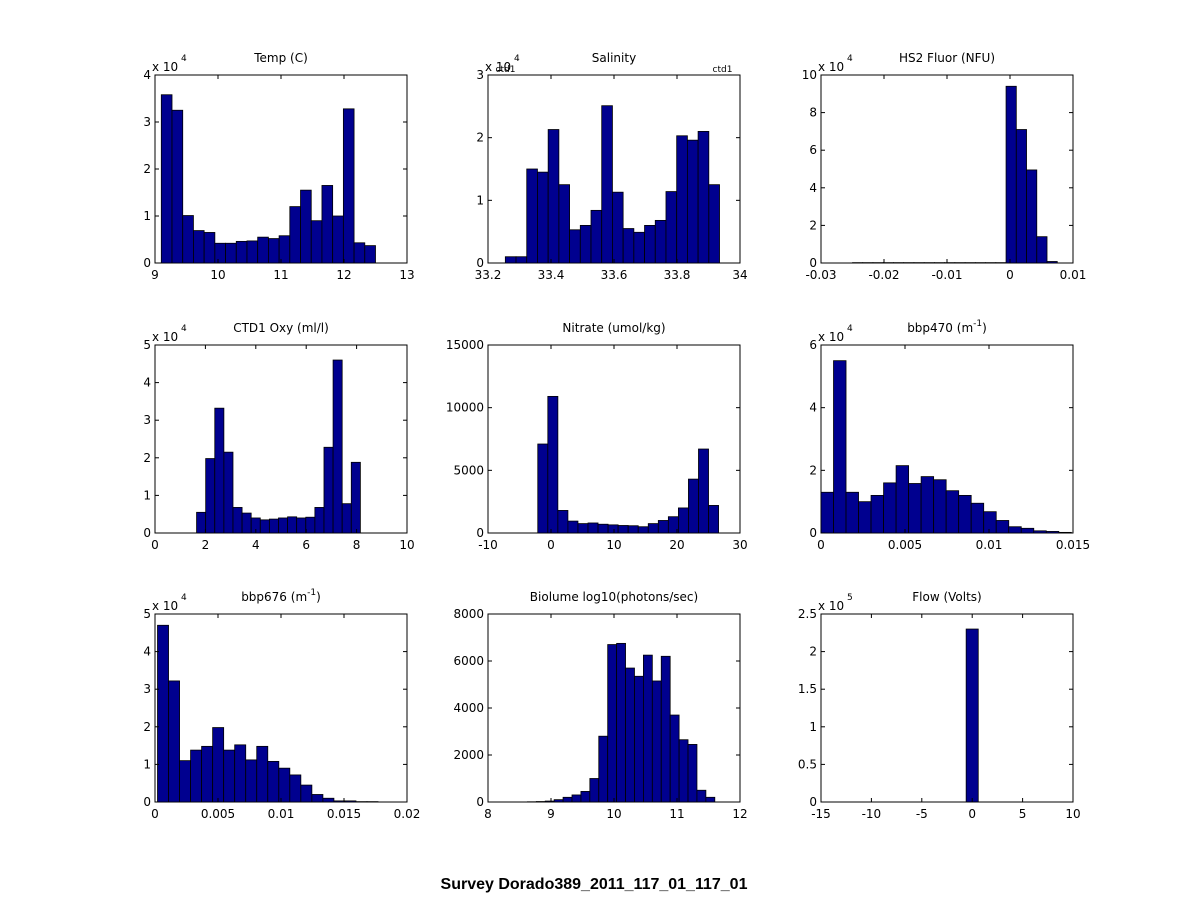 The height and width of the screenshot is (900, 1188). Describe the element at coordinates (739, 275) in the screenshot. I see `x-tick-label: 34` at that location.